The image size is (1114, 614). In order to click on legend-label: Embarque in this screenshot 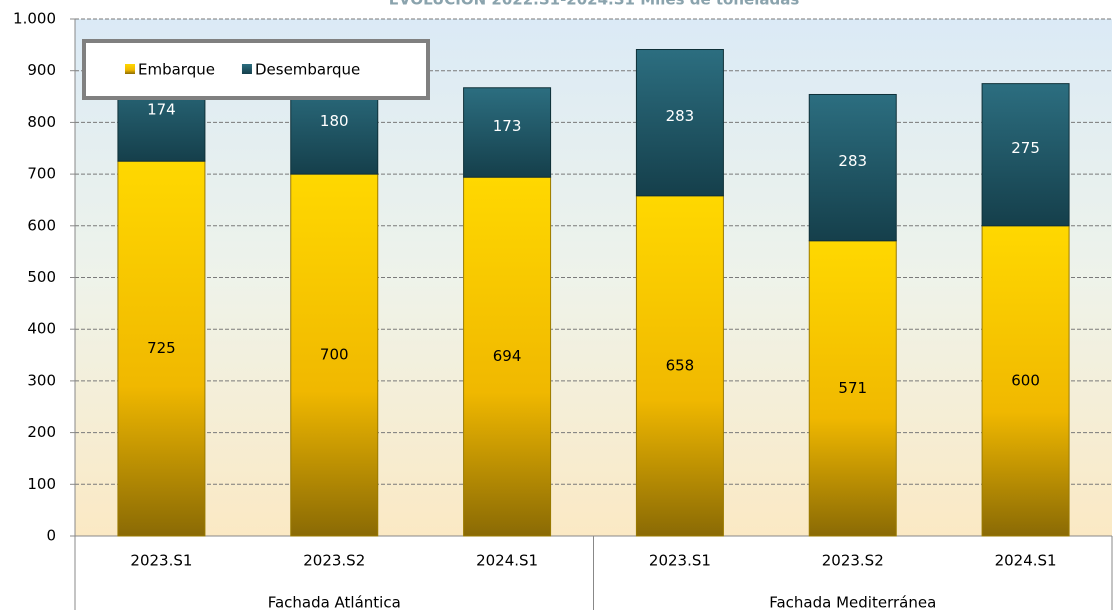, I will do `click(176, 70)`.